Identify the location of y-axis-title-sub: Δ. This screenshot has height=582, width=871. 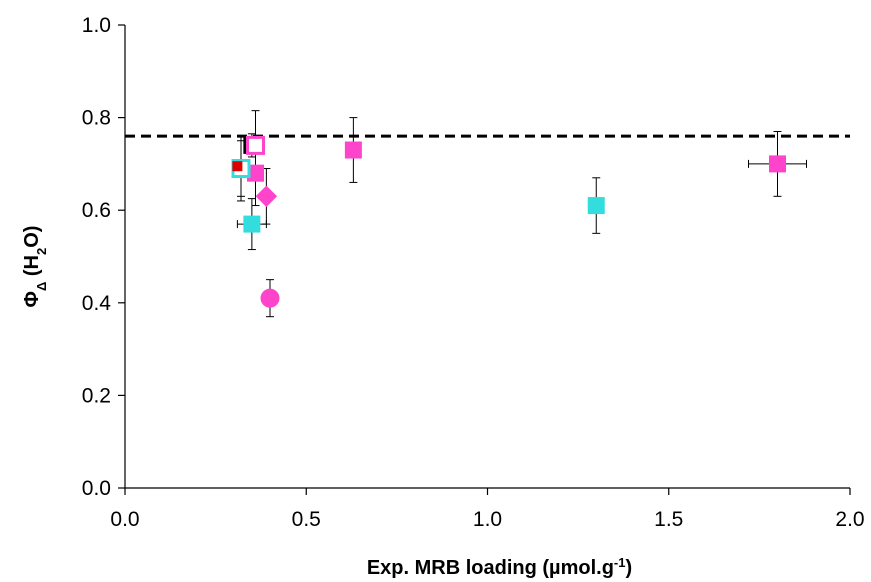
(41, 286).